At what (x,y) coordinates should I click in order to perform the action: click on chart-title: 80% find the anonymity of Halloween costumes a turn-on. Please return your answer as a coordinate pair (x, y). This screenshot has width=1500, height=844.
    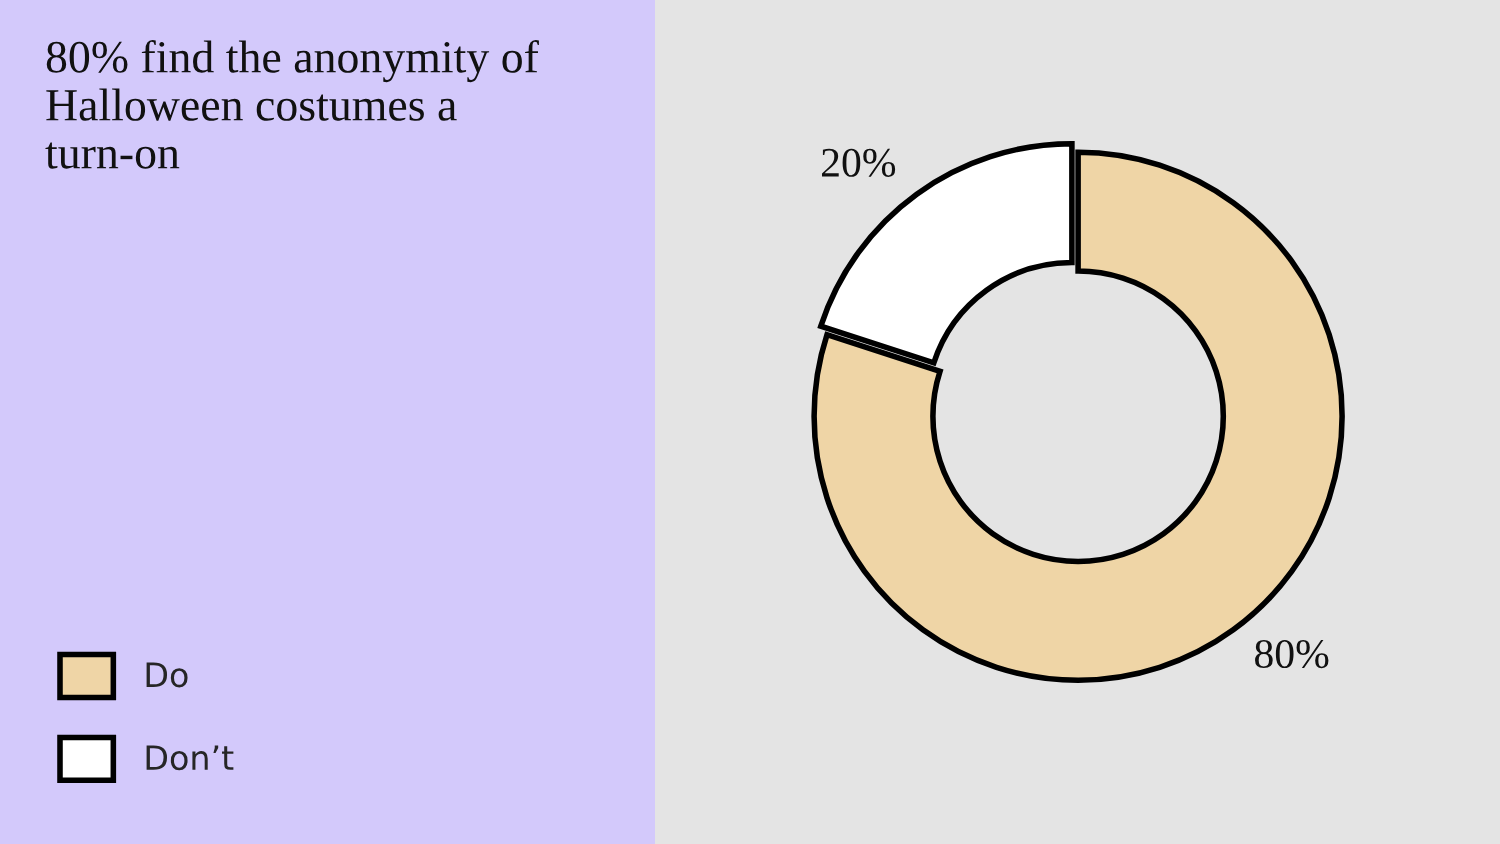
    Looking at the image, I should click on (292, 104).